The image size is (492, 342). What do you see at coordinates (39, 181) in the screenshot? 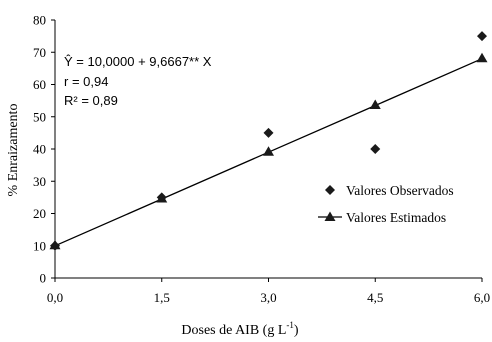
I see `y-tick-label: 30` at bounding box center [39, 181].